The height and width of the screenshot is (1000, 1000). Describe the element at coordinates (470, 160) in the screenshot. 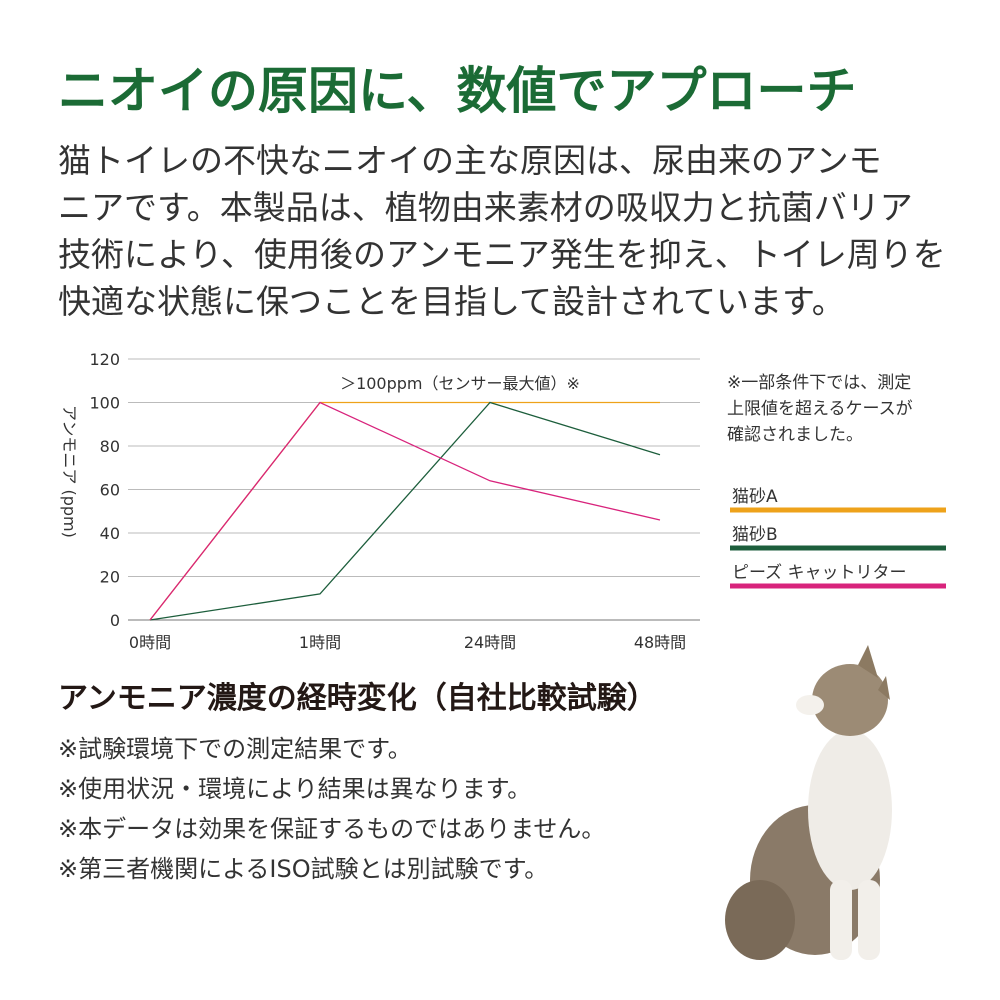

I see `intro-line: 猫トイレの不快なニオイの主な原因は、尿由来のアンモ` at that location.